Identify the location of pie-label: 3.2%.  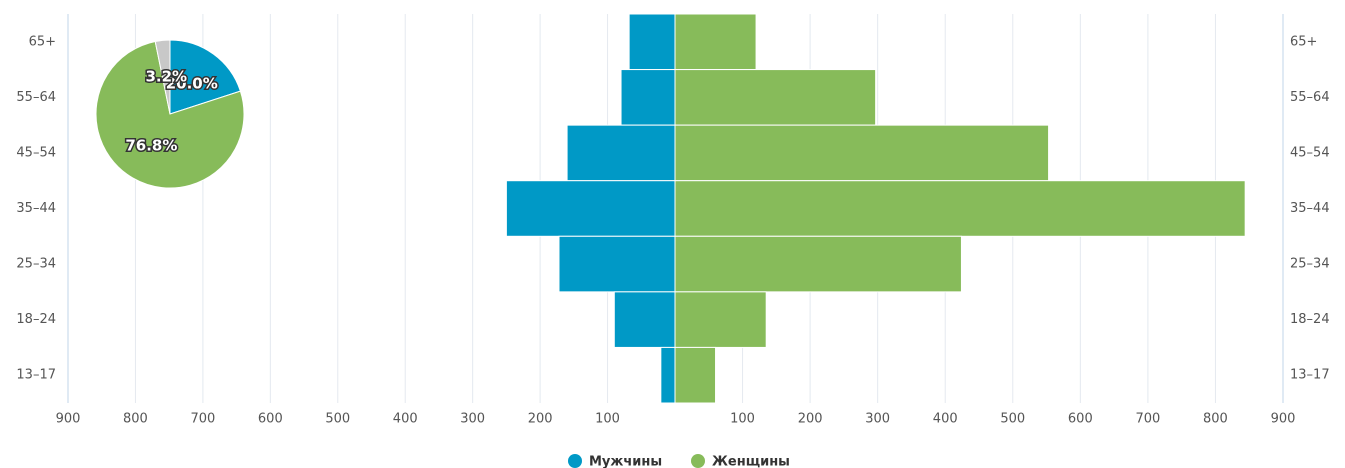
(166, 77).